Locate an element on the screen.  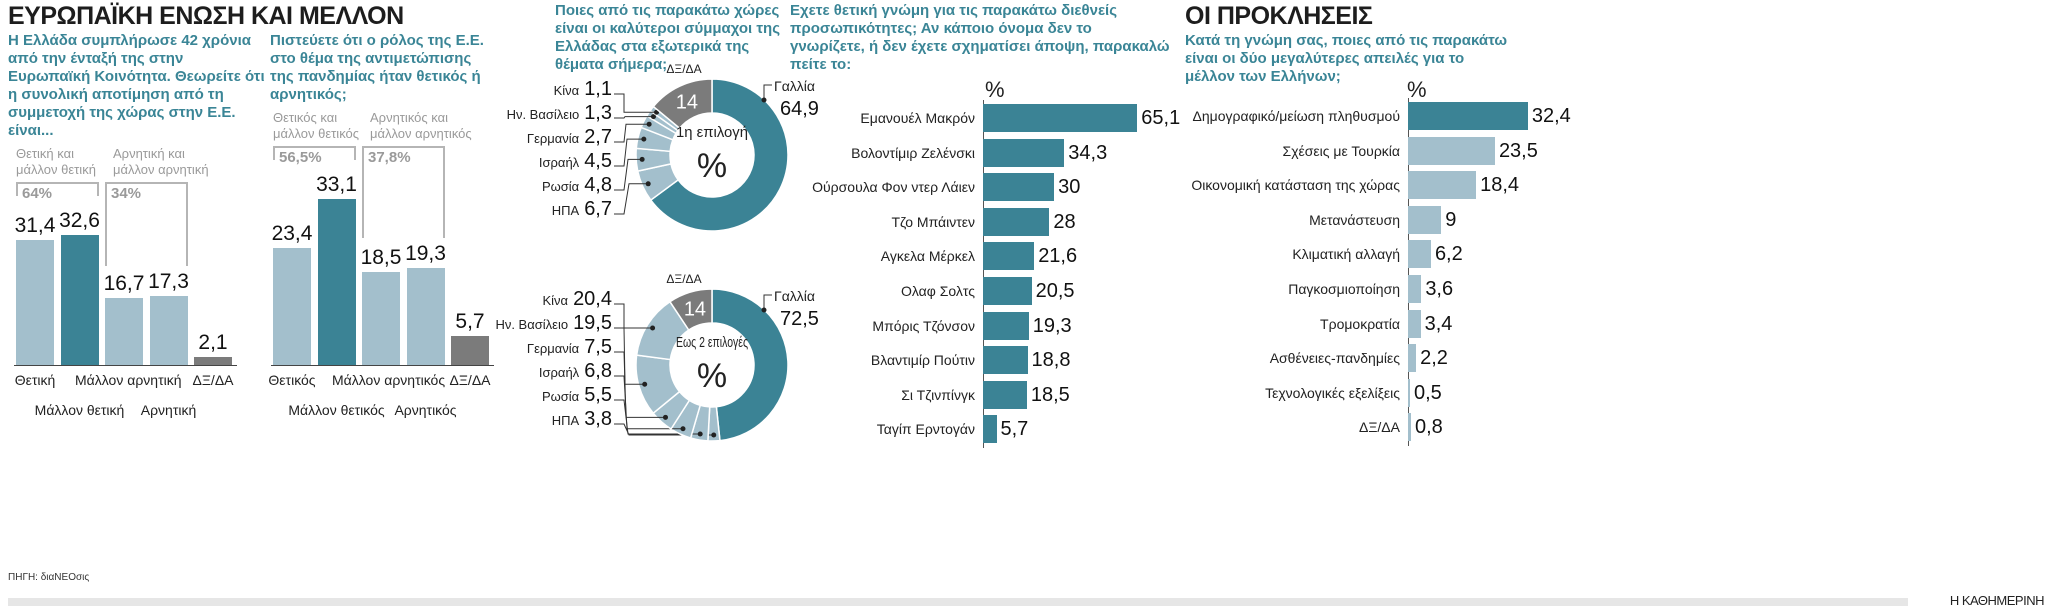
slice-value: 6,7 is located at coordinates (598, 209).